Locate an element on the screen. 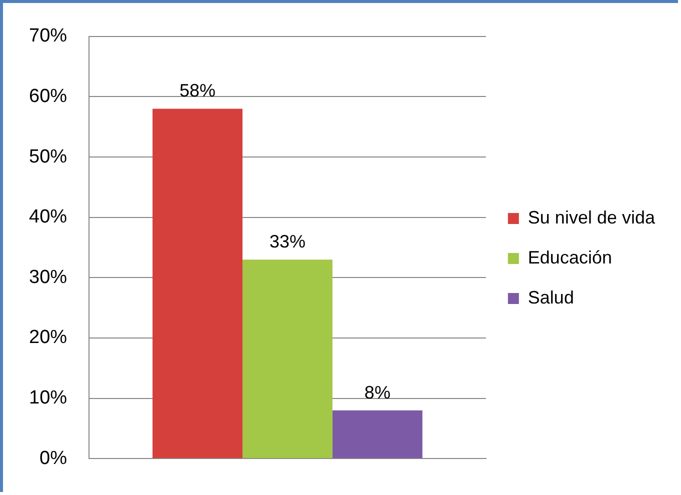 The height and width of the screenshot is (495, 681). legend-label: Salud is located at coordinates (551, 297).